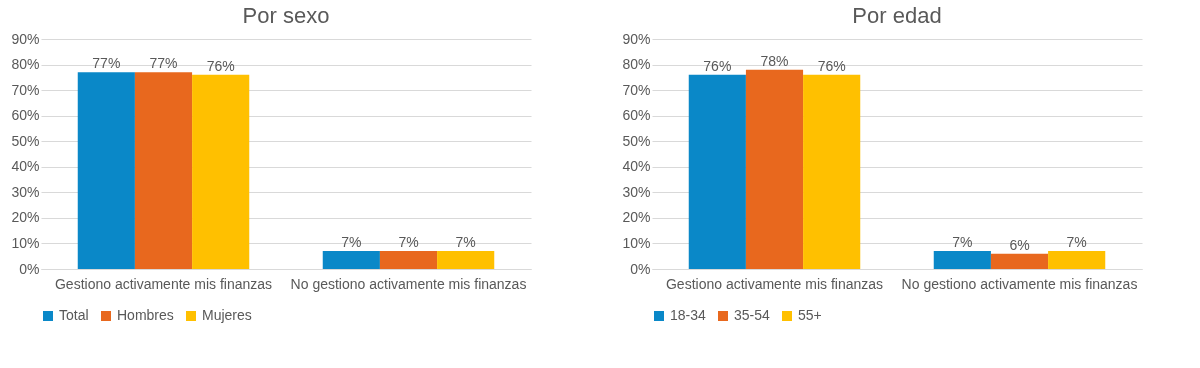 The height and width of the screenshot is (368, 1200). Describe the element at coordinates (897, 15) in the screenshot. I see `chart-title: Por edad` at that location.